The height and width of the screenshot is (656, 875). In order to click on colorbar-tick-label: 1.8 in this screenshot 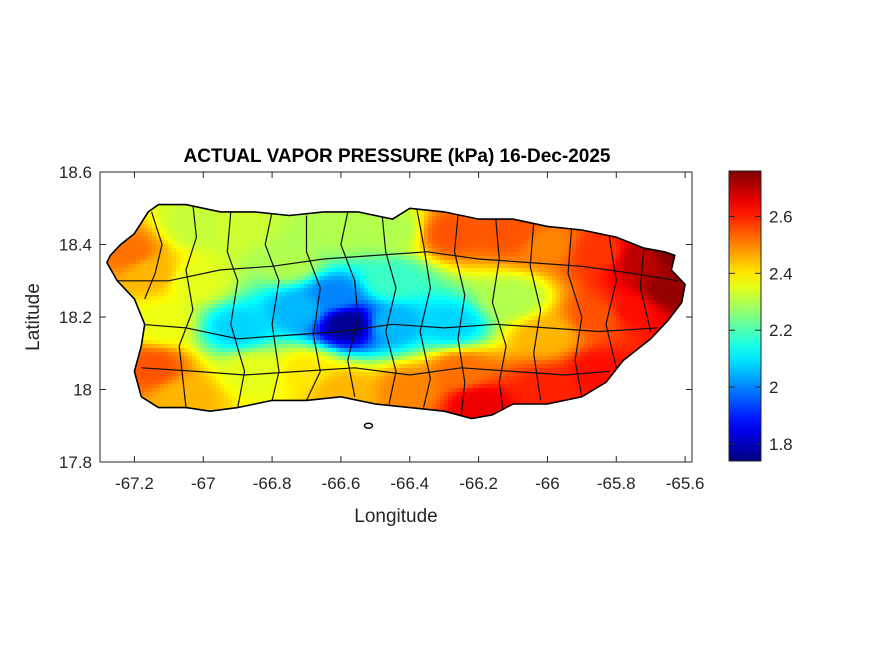, I will do `click(781, 444)`.